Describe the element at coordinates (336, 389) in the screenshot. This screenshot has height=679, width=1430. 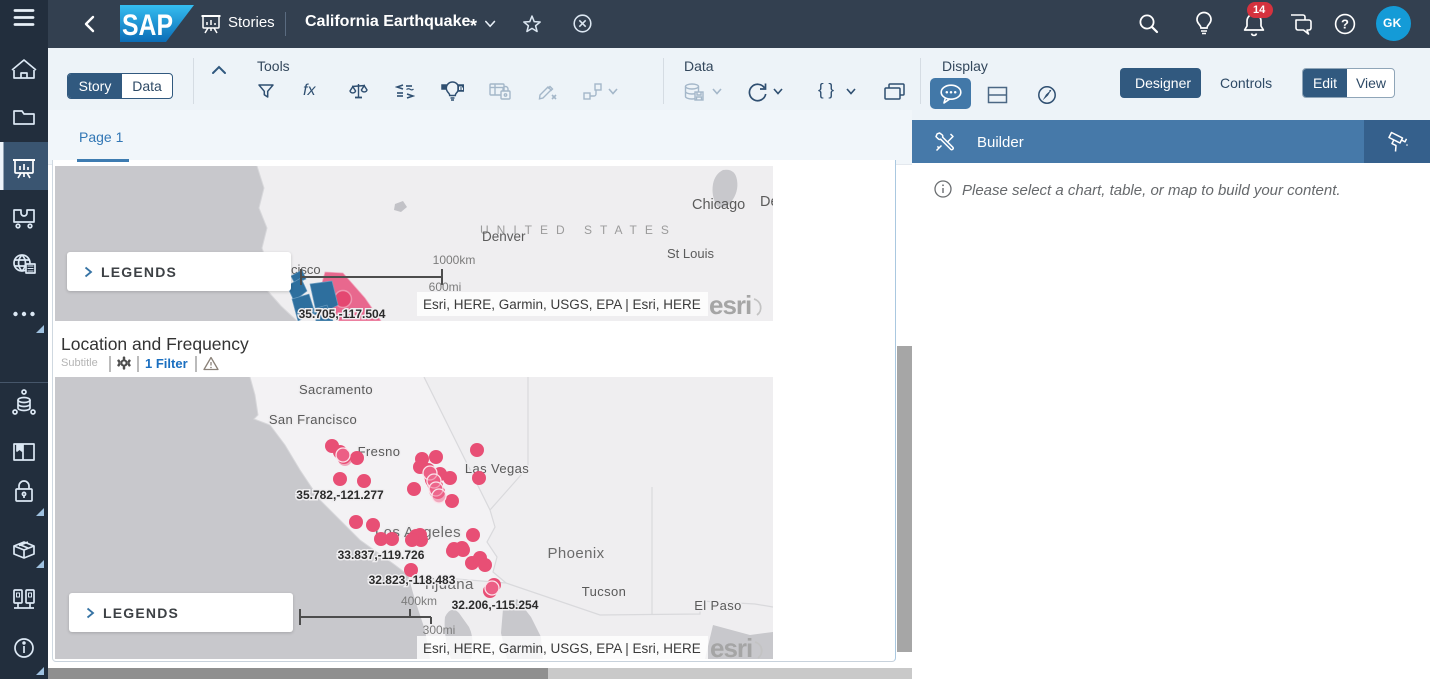
I see `svg-text: Sacramento` at that location.